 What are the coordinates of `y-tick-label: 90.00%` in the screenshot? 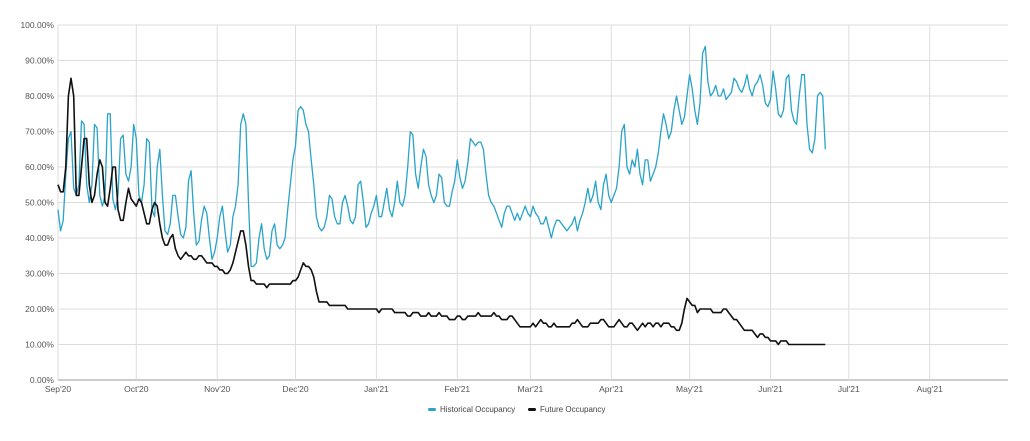 It's located at (39, 61).